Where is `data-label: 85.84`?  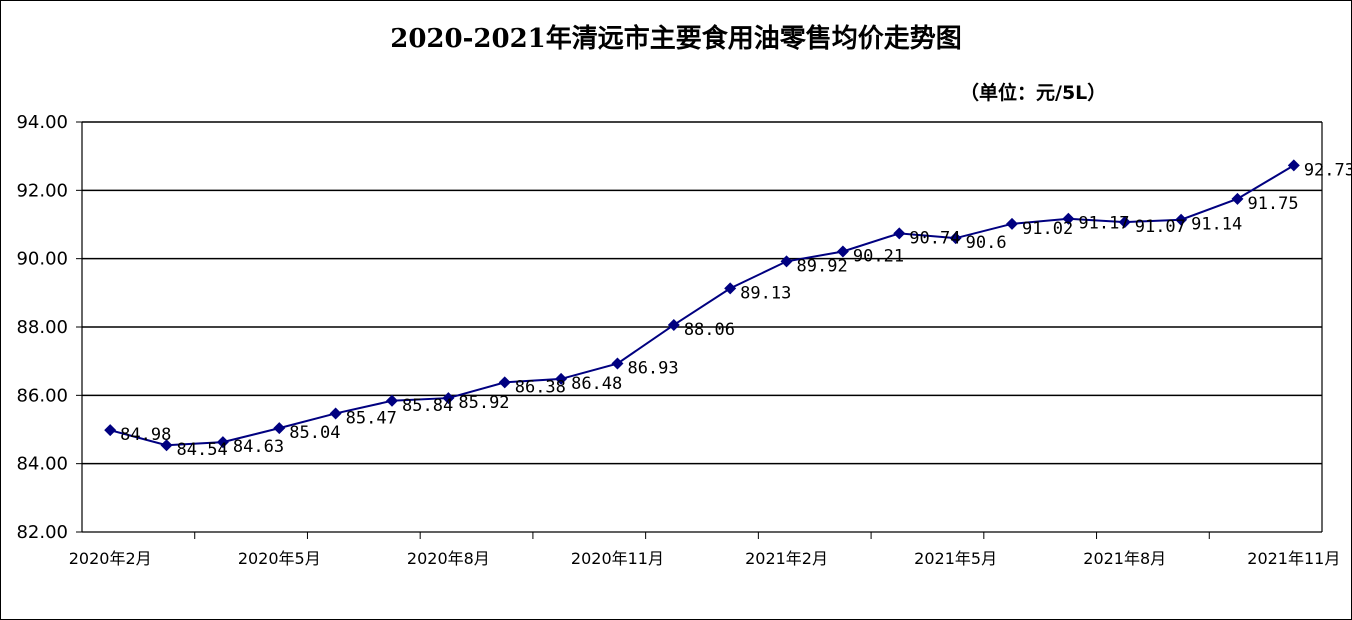
data-label: 85.84 is located at coordinates (427, 406).